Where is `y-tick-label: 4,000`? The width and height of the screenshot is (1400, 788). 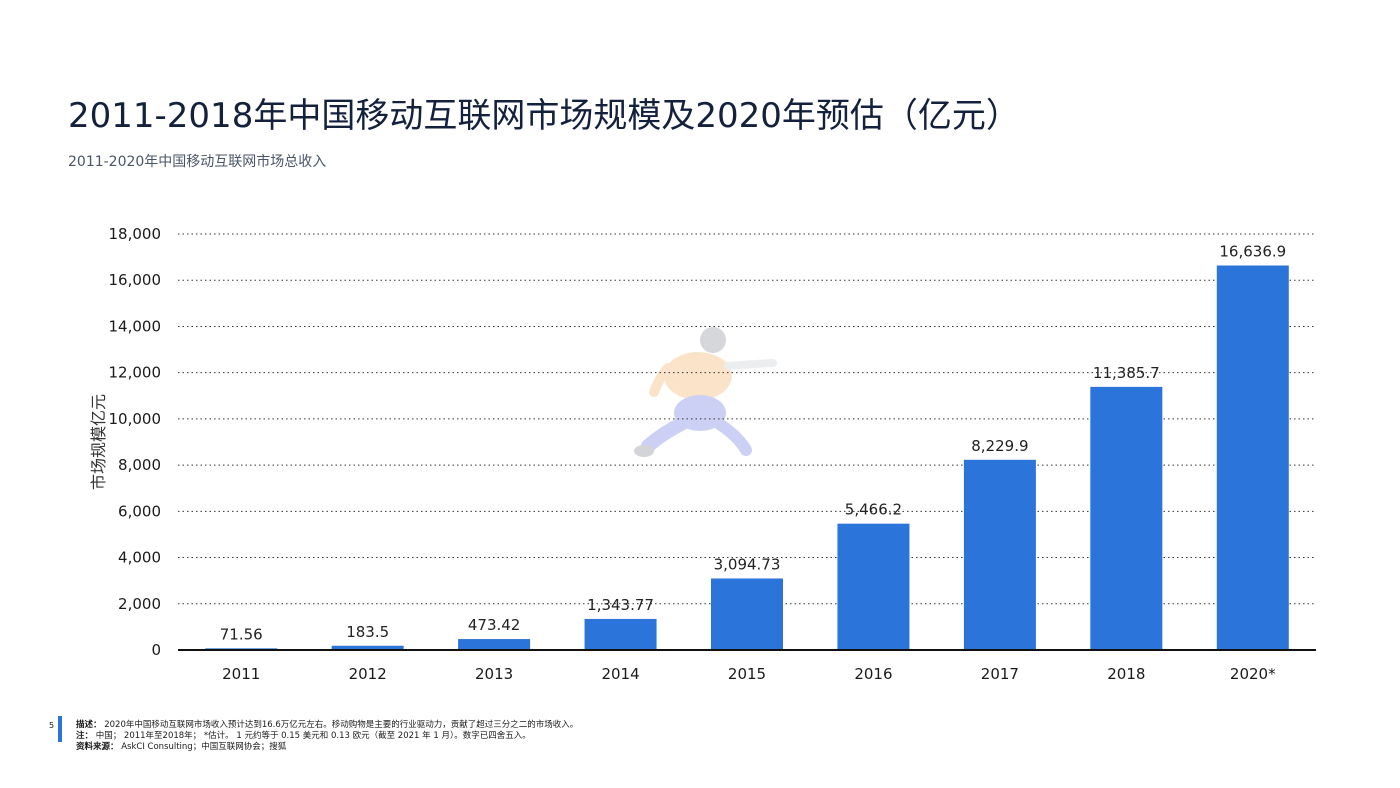
y-tick-label: 4,000 is located at coordinates (139, 558).